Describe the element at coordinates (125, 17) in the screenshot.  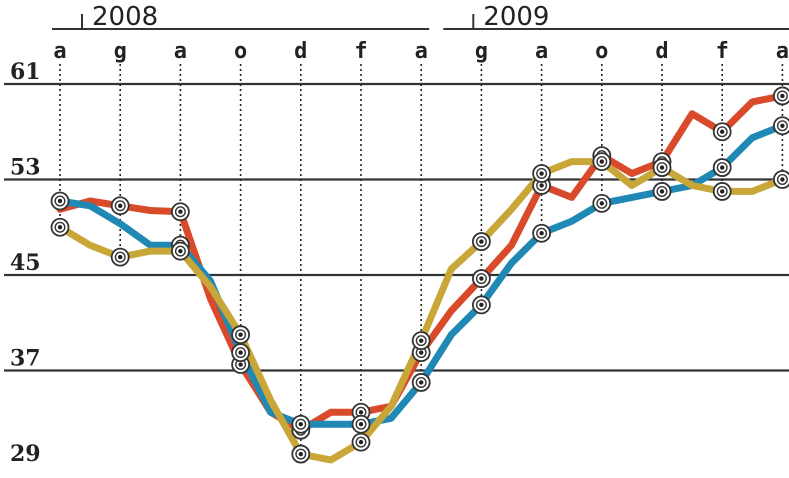
I see `year-label: 2008` at that location.